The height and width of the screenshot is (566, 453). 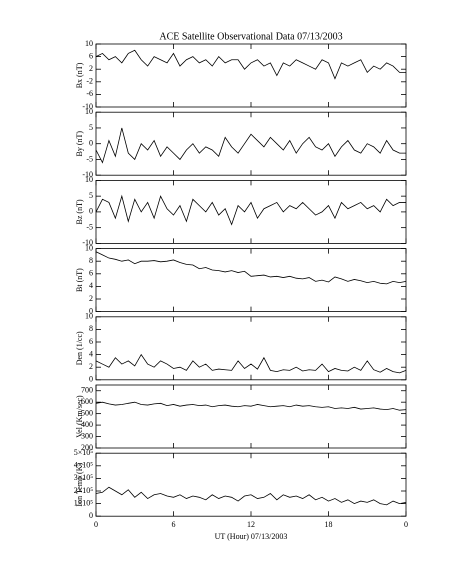 I want to click on y-axis-label: Vel (Km/sec), so click(x=79, y=416).